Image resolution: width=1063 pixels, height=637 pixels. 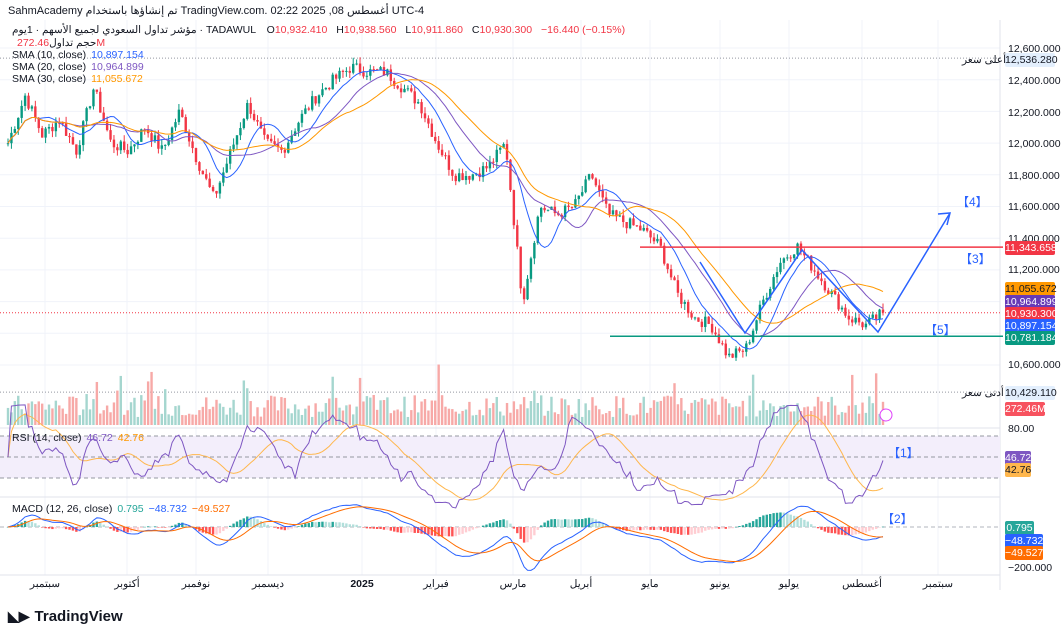 I want to click on sma10-value: 10,897.154, so click(x=117, y=55).